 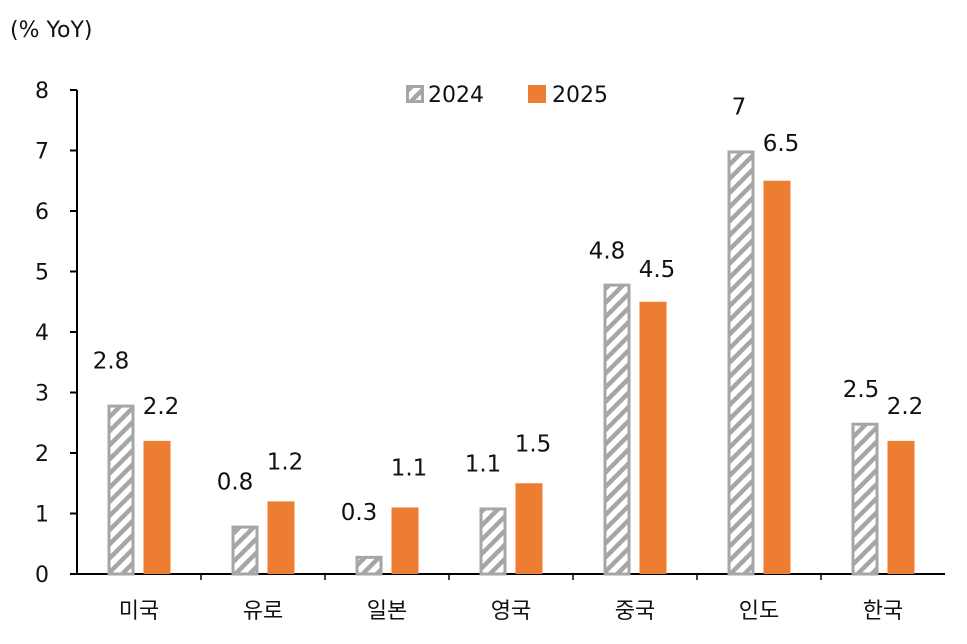 I want to click on bar-2025-일본, so click(x=405, y=540).